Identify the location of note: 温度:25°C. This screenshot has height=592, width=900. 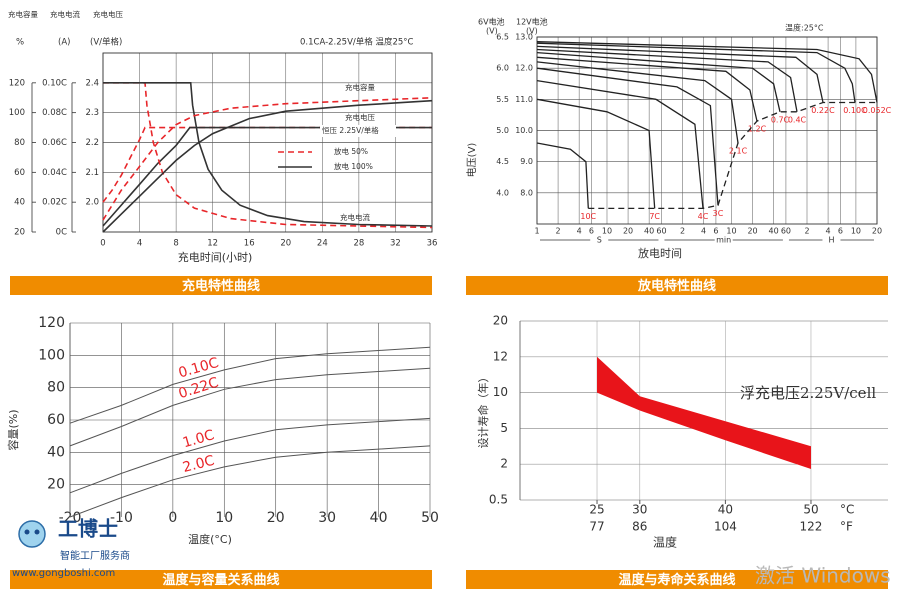
(804, 28).